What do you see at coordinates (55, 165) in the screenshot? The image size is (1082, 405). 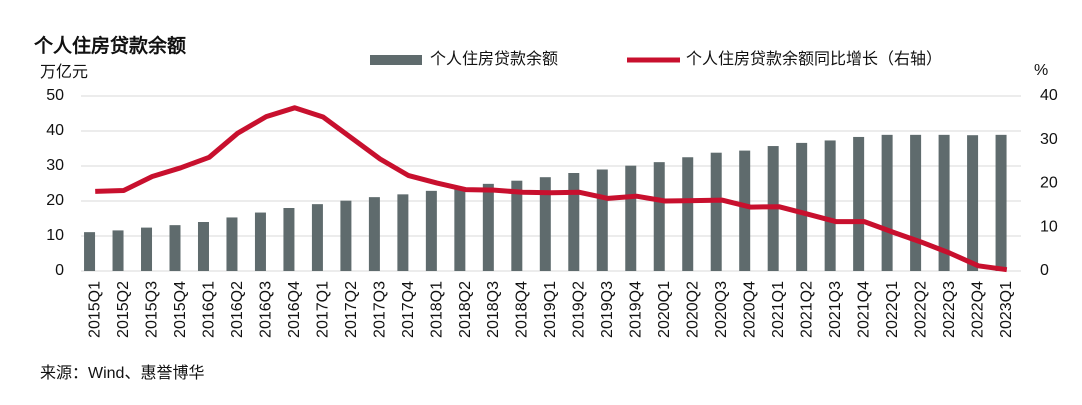 I see `y-tick-label: 30` at bounding box center [55, 165].